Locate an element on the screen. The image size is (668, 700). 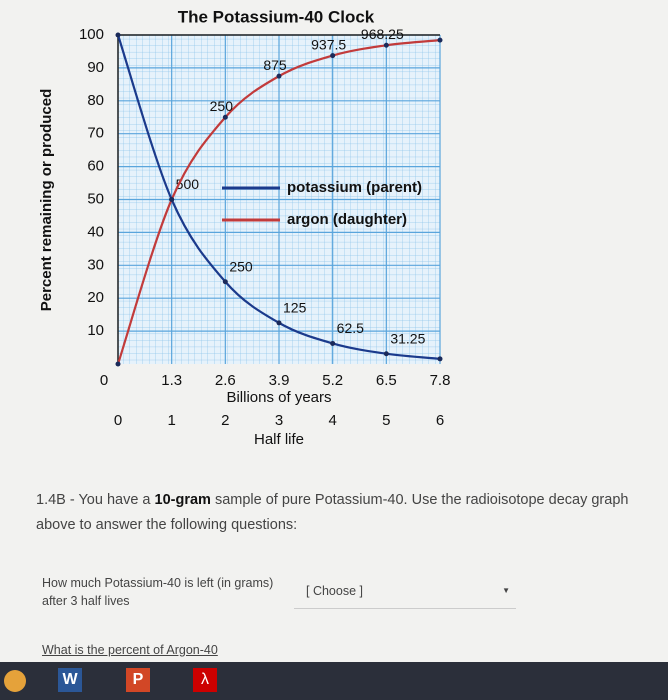
taskbar: W P λ is located at coordinates (334, 681).